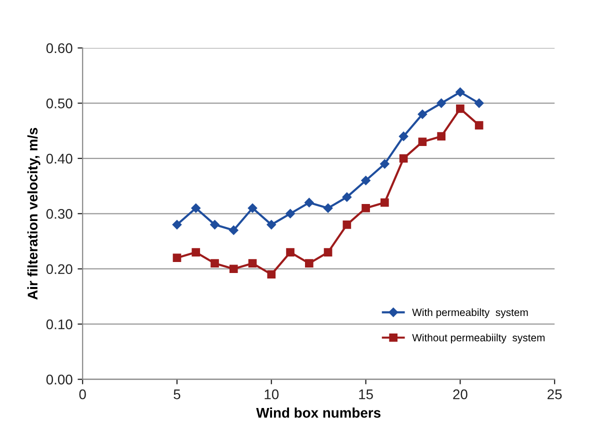  Describe the element at coordinates (82, 394) in the screenshot. I see `x-tick-label: 0` at that location.